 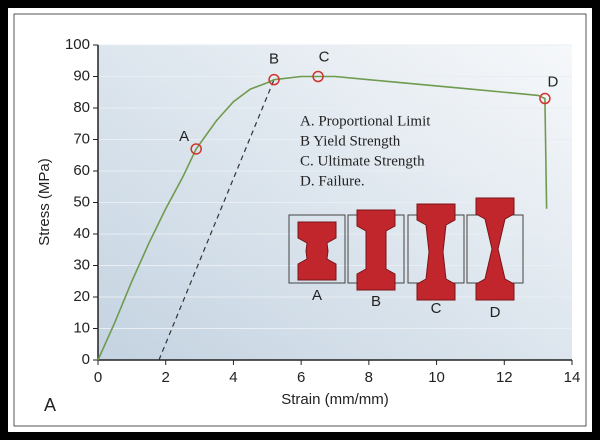 I want to click on y-tick-label: 90, so click(x=81, y=75).